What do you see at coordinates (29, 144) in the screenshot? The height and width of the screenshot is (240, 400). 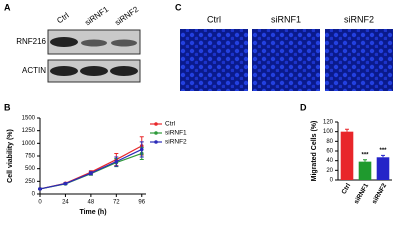 I see `y-tick-label: 1000` at bounding box center [29, 144].